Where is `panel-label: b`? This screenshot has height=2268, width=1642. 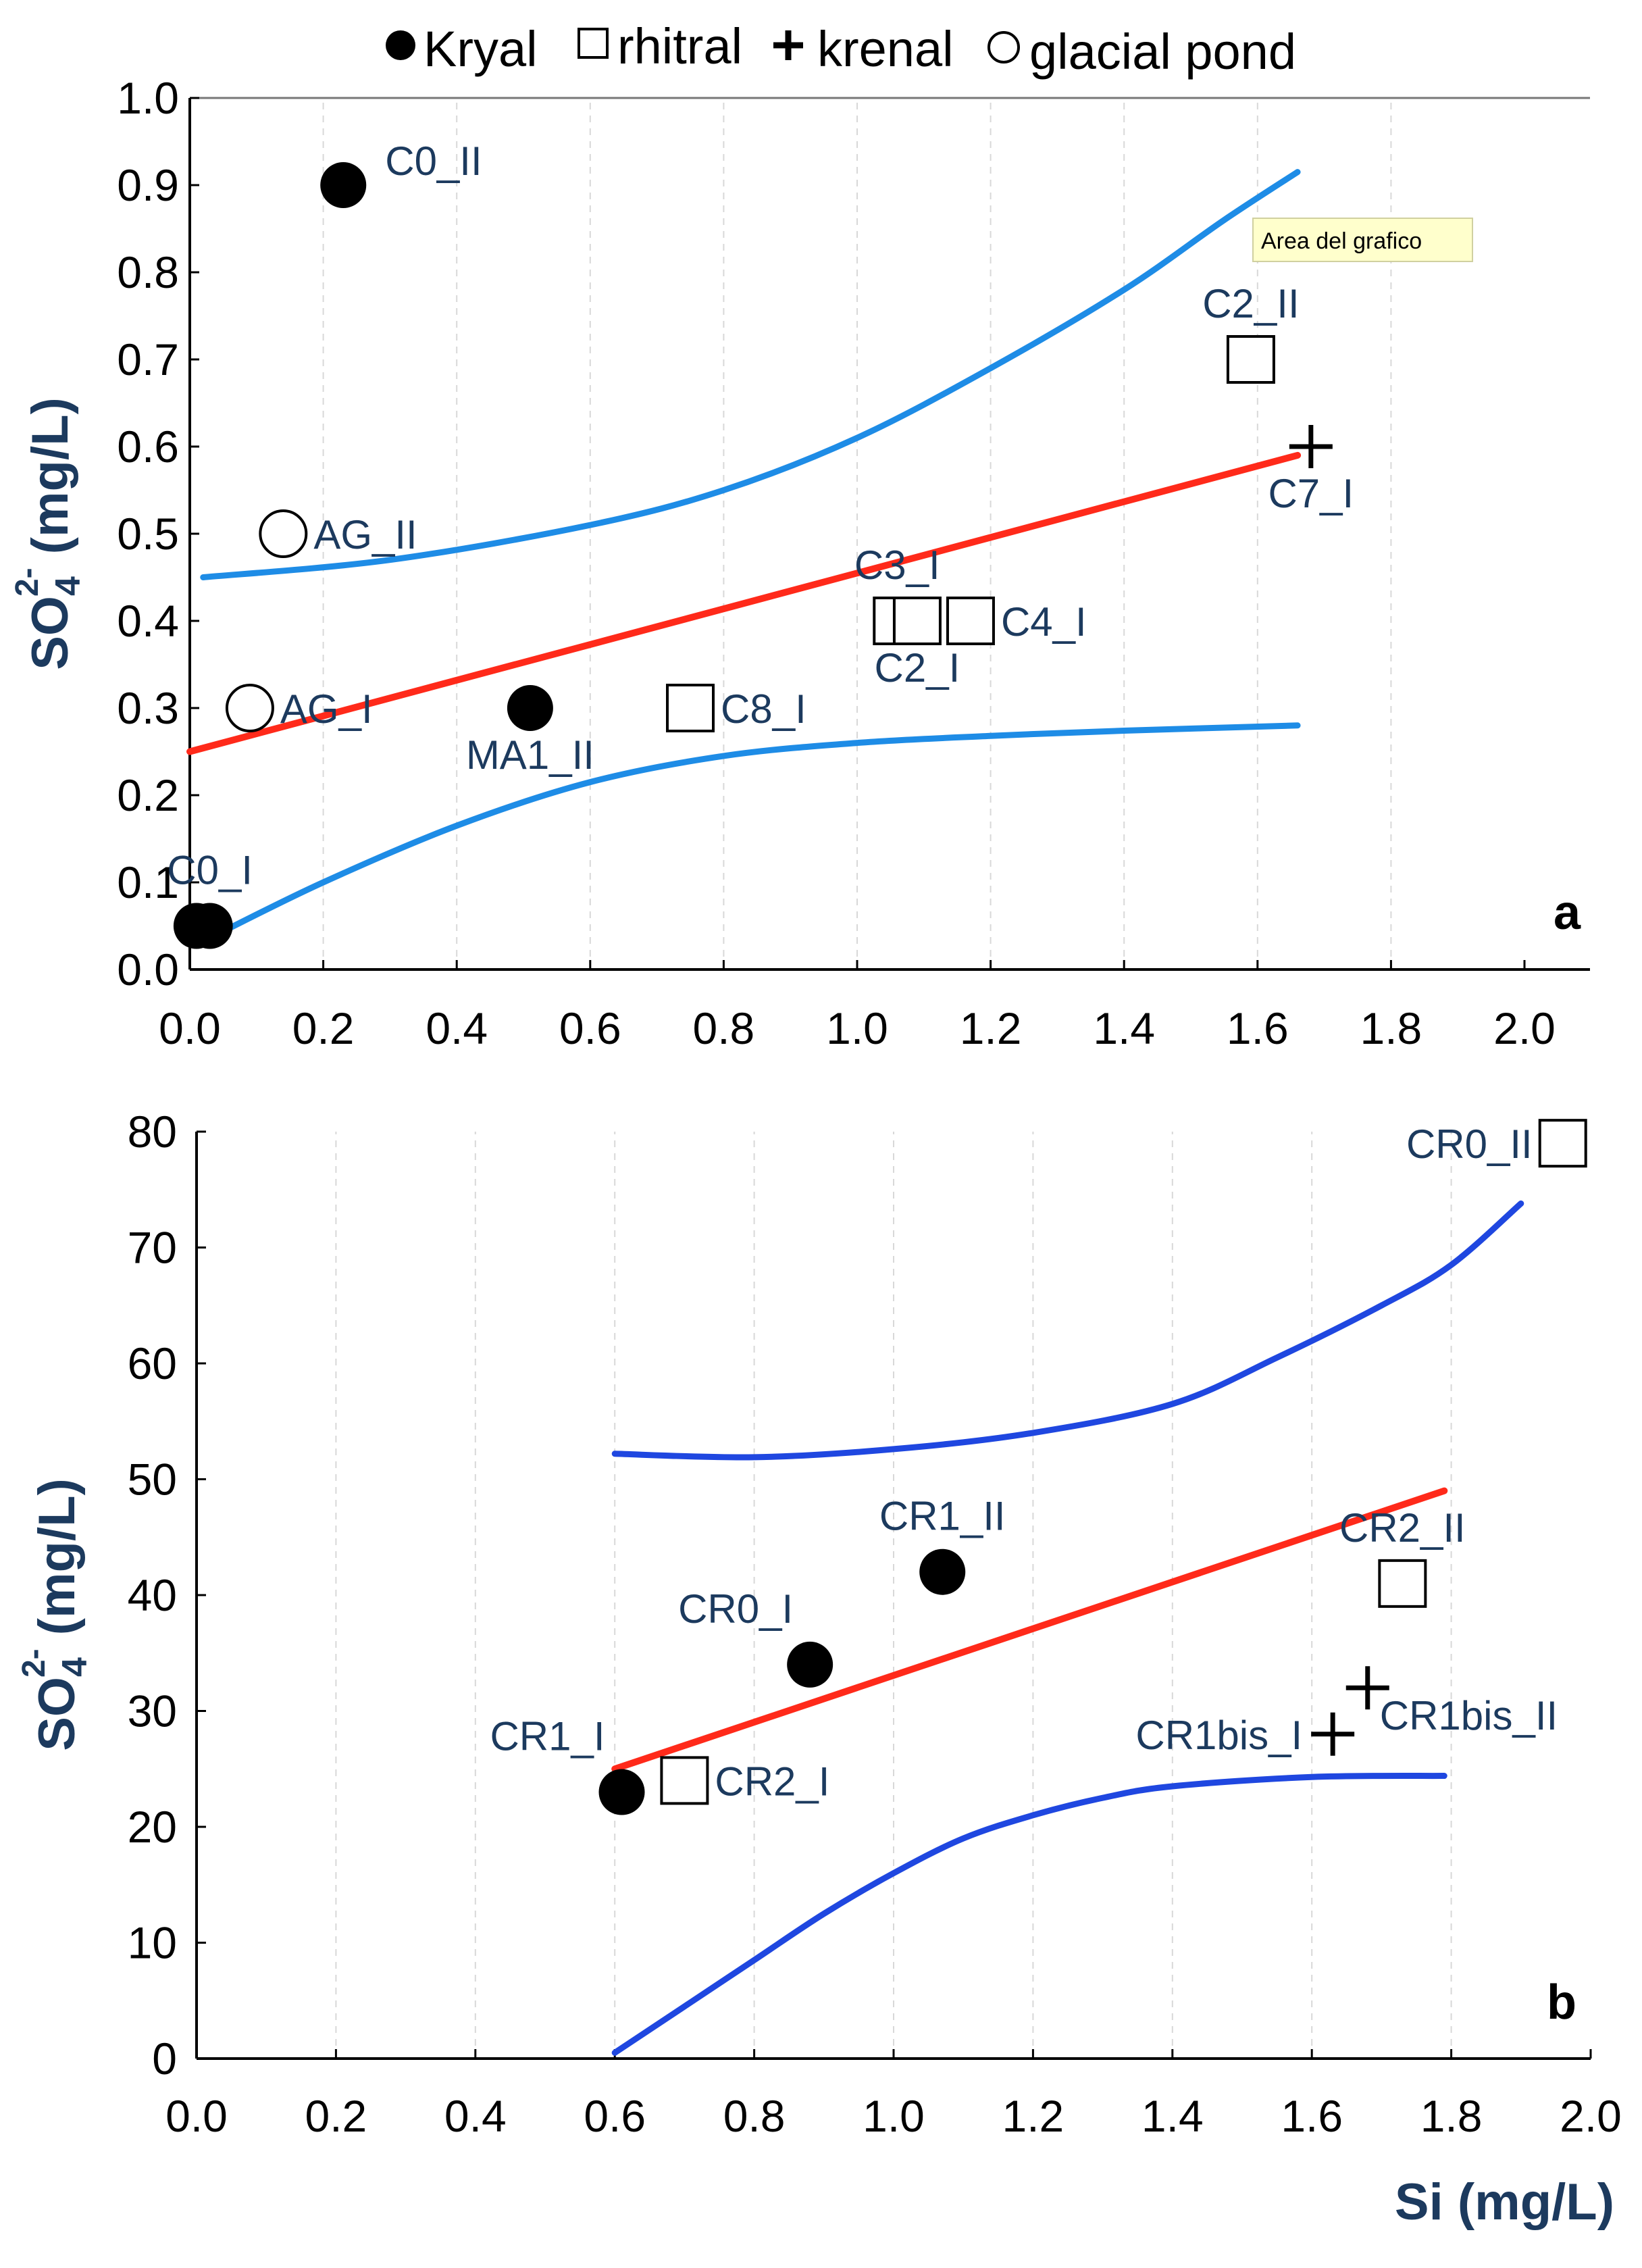 panel-label: b is located at coordinates (1561, 2003).